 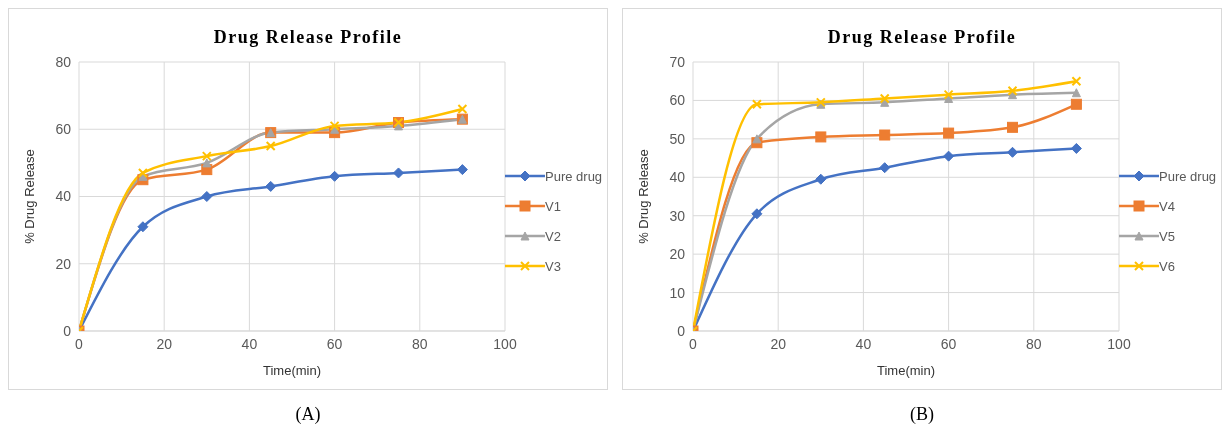 I want to click on legend-label: V4, so click(x=1167, y=207).